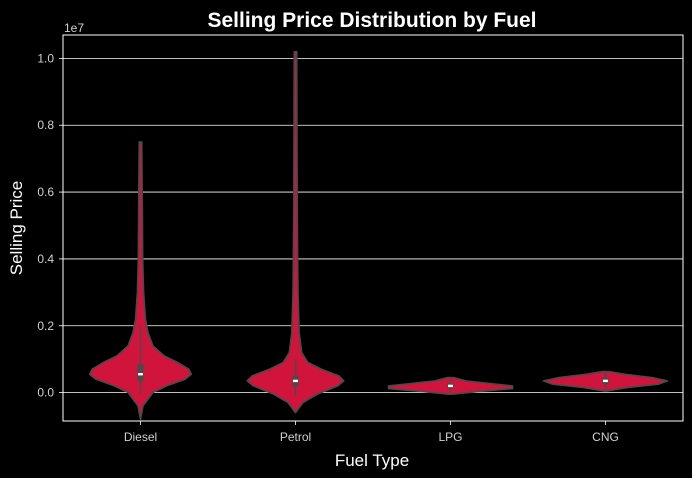 This screenshot has width=692, height=478. What do you see at coordinates (295, 437) in the screenshot?
I see `x-tick-label-petrol: Petrol` at bounding box center [295, 437].